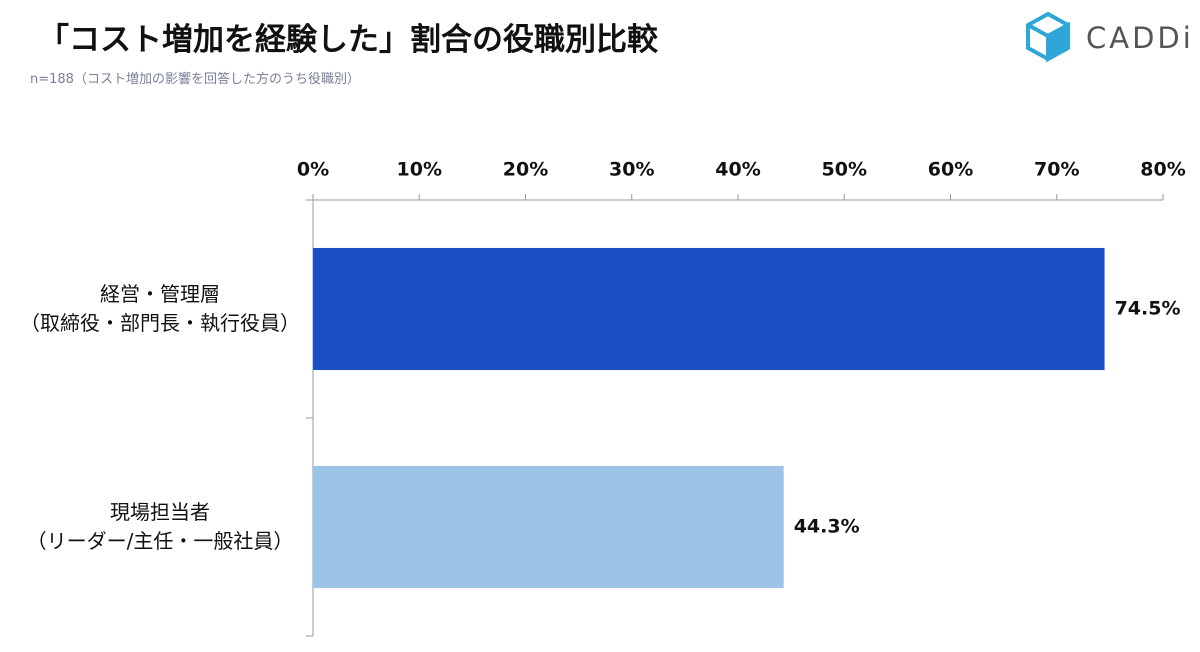 Image resolution: width=1200 pixels, height=652 pixels. What do you see at coordinates (419, 170) in the screenshot?
I see `x-tick-label: 10%` at bounding box center [419, 170].